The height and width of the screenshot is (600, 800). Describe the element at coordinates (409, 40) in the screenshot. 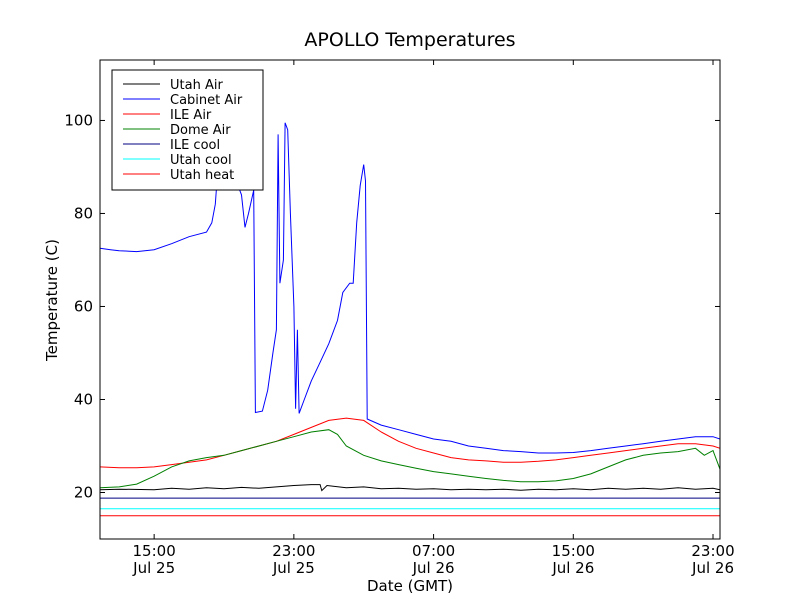

I see `chart-title: APOLLO Temperatures` at that location.